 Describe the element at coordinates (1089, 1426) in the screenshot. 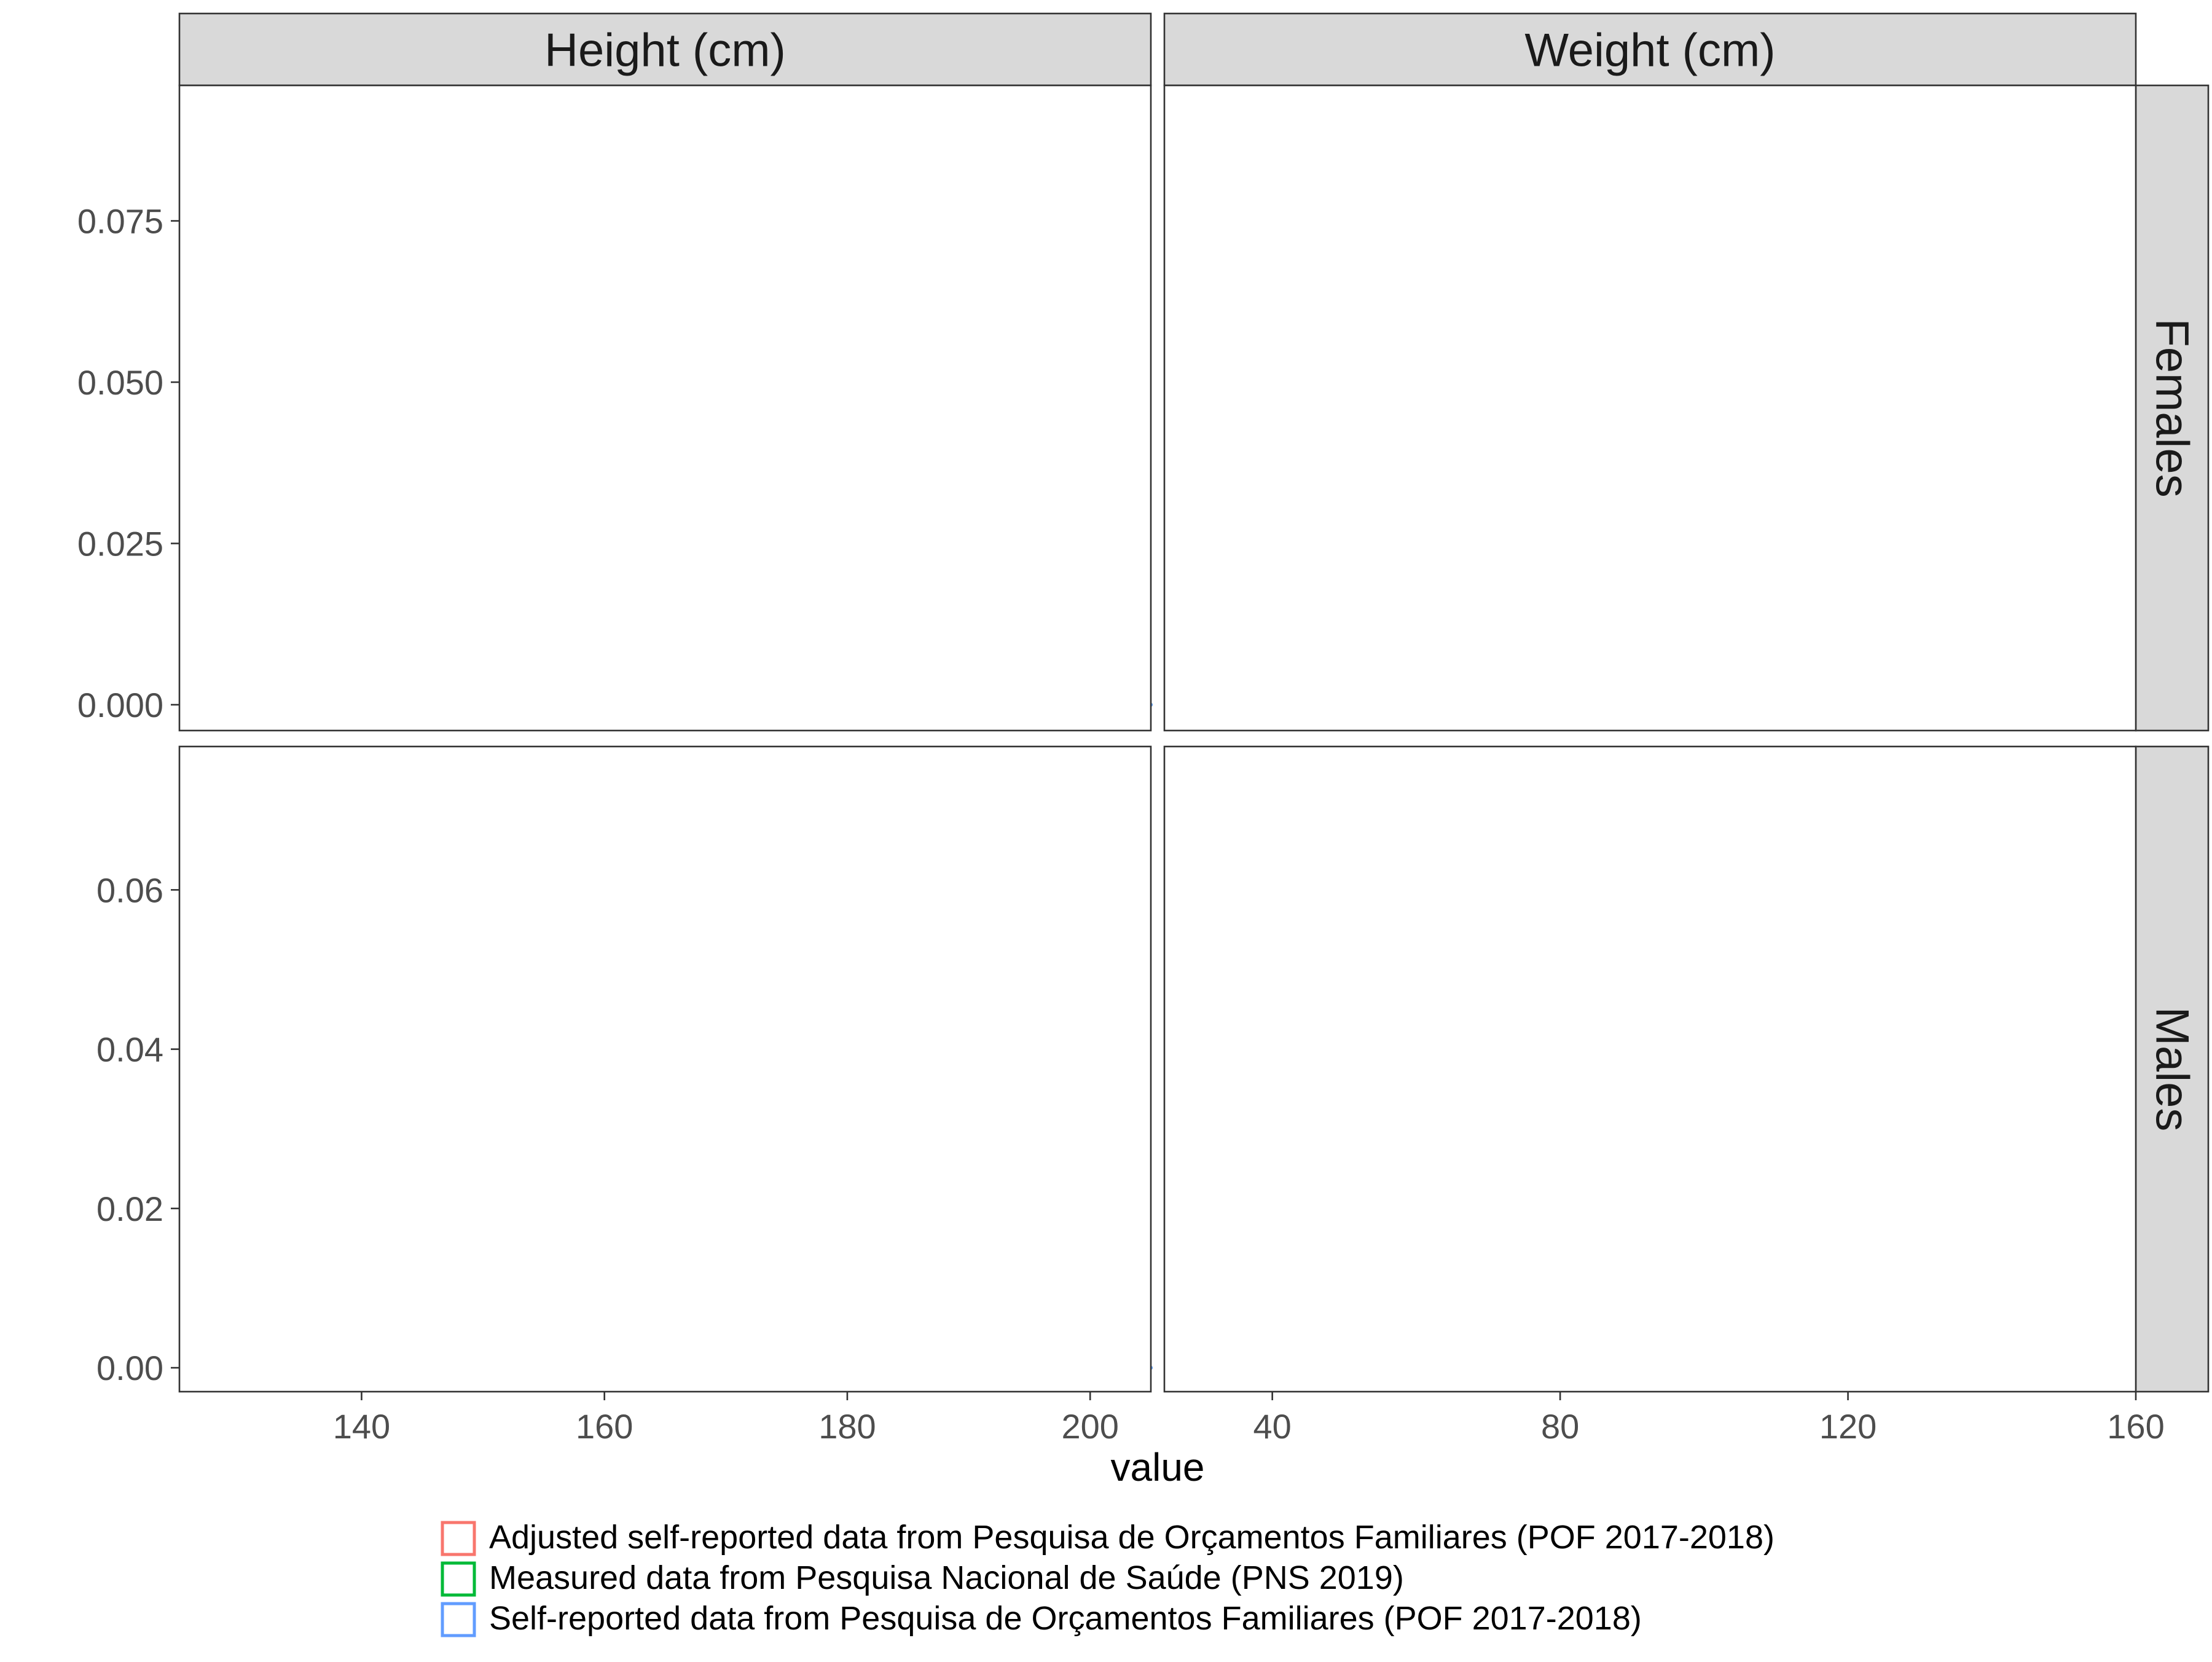

I see `x-tick-label-height: 200` at that location.